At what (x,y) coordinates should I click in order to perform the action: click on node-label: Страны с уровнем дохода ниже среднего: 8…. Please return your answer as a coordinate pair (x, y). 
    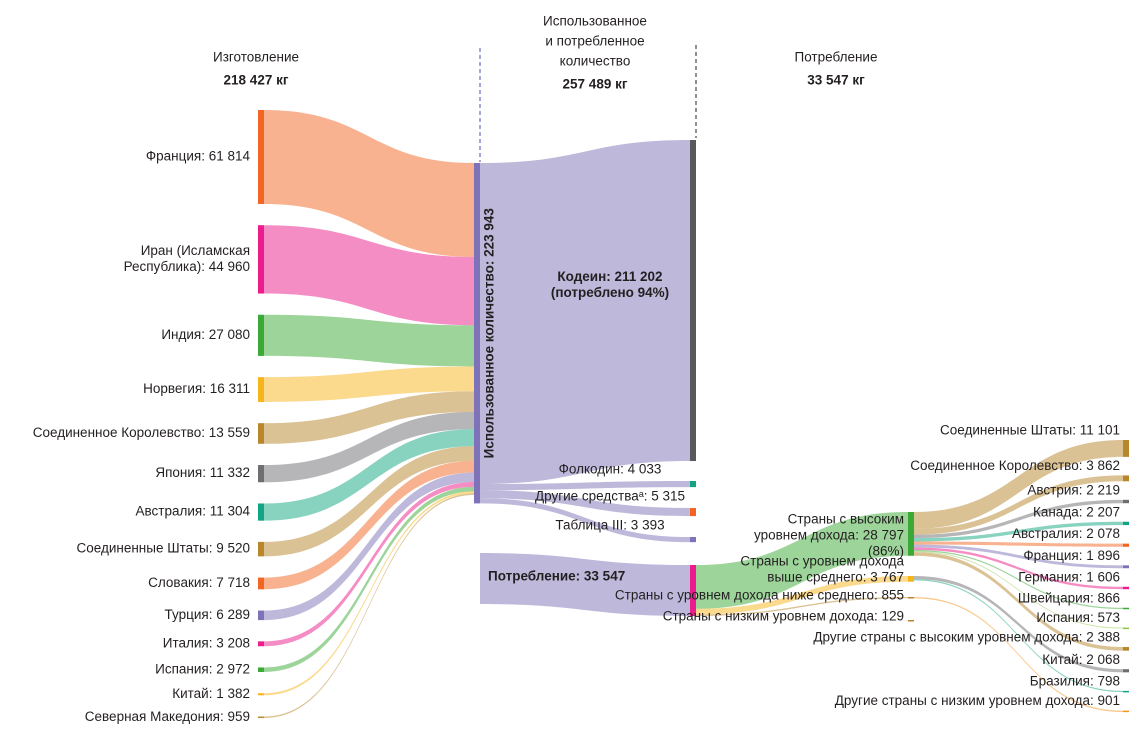
    Looking at the image, I should click on (759, 595).